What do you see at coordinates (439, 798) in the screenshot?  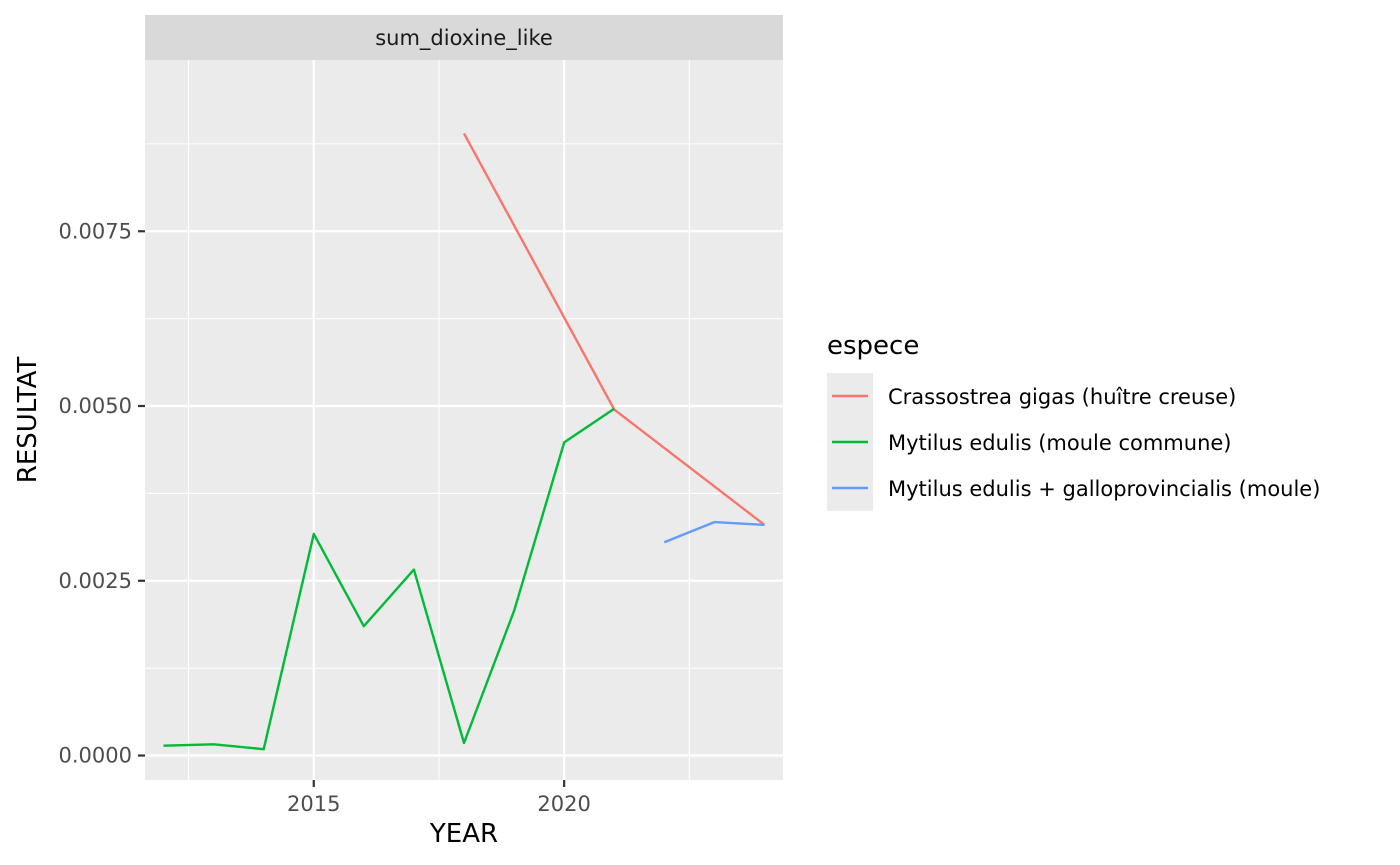 I see `x-axis: 2015 2020` at bounding box center [439, 798].